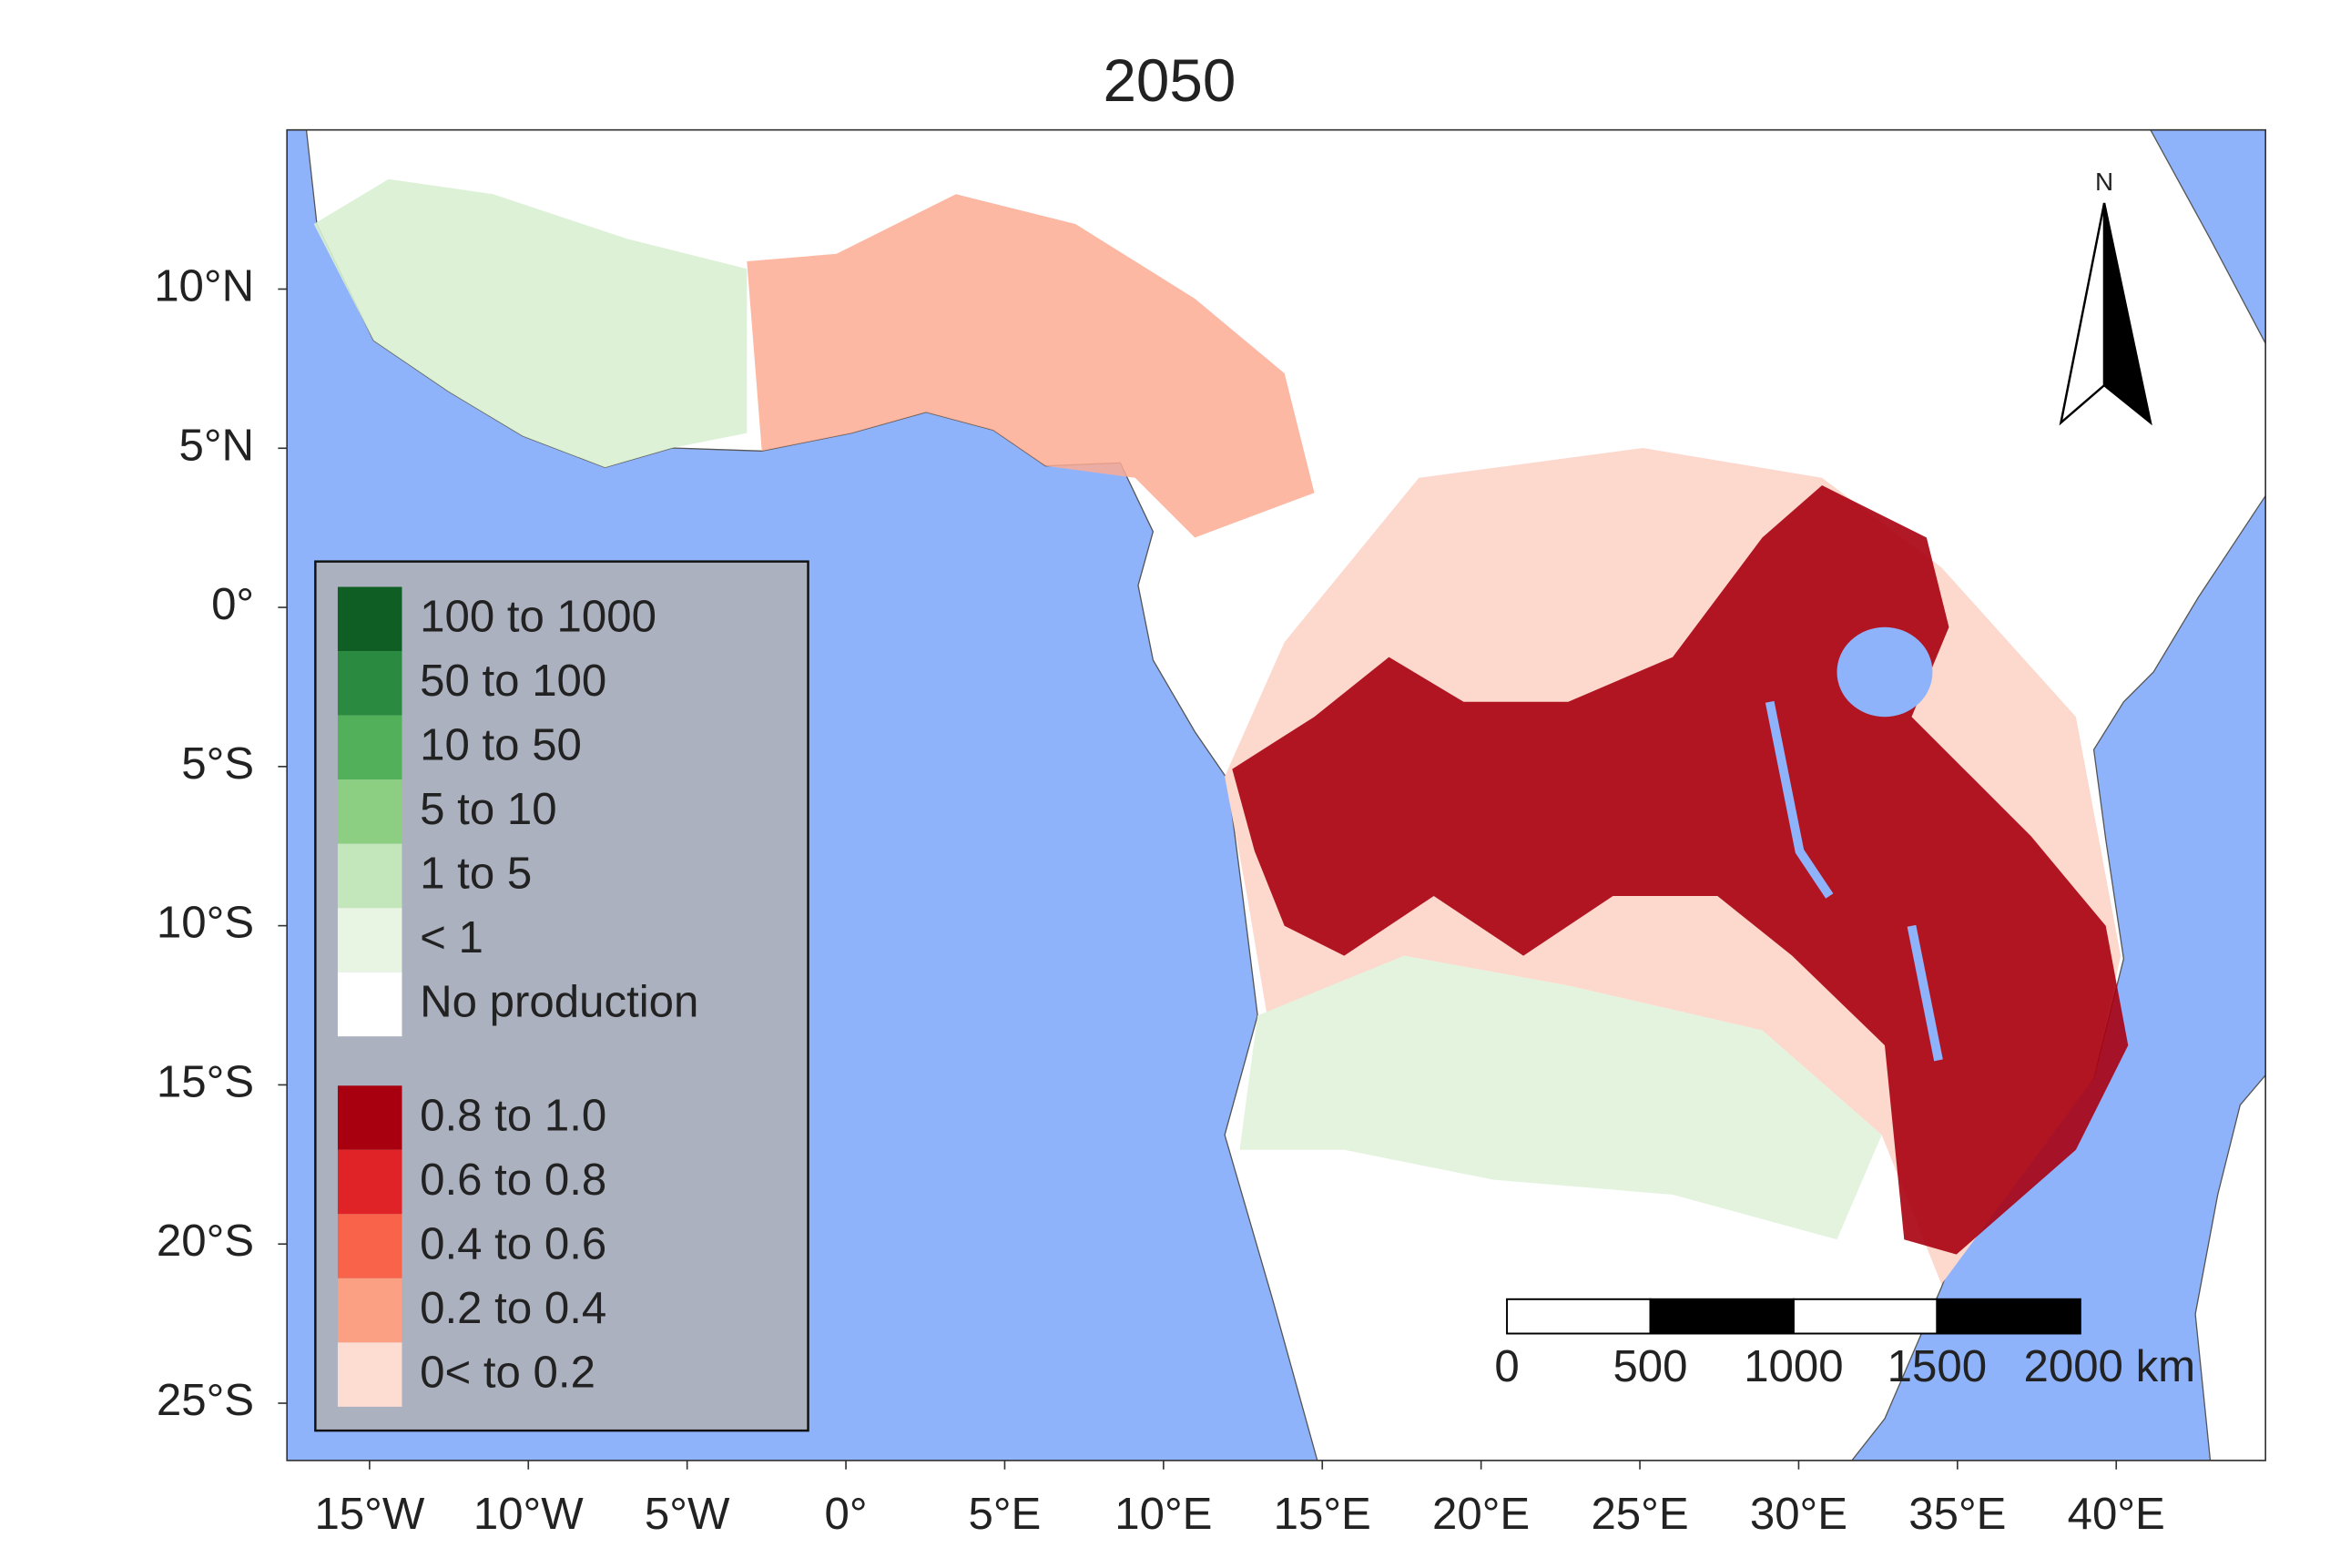 This screenshot has height=1568, width=2330. What do you see at coordinates (559, 1002) in the screenshot?
I see `legend-label: No production` at bounding box center [559, 1002].